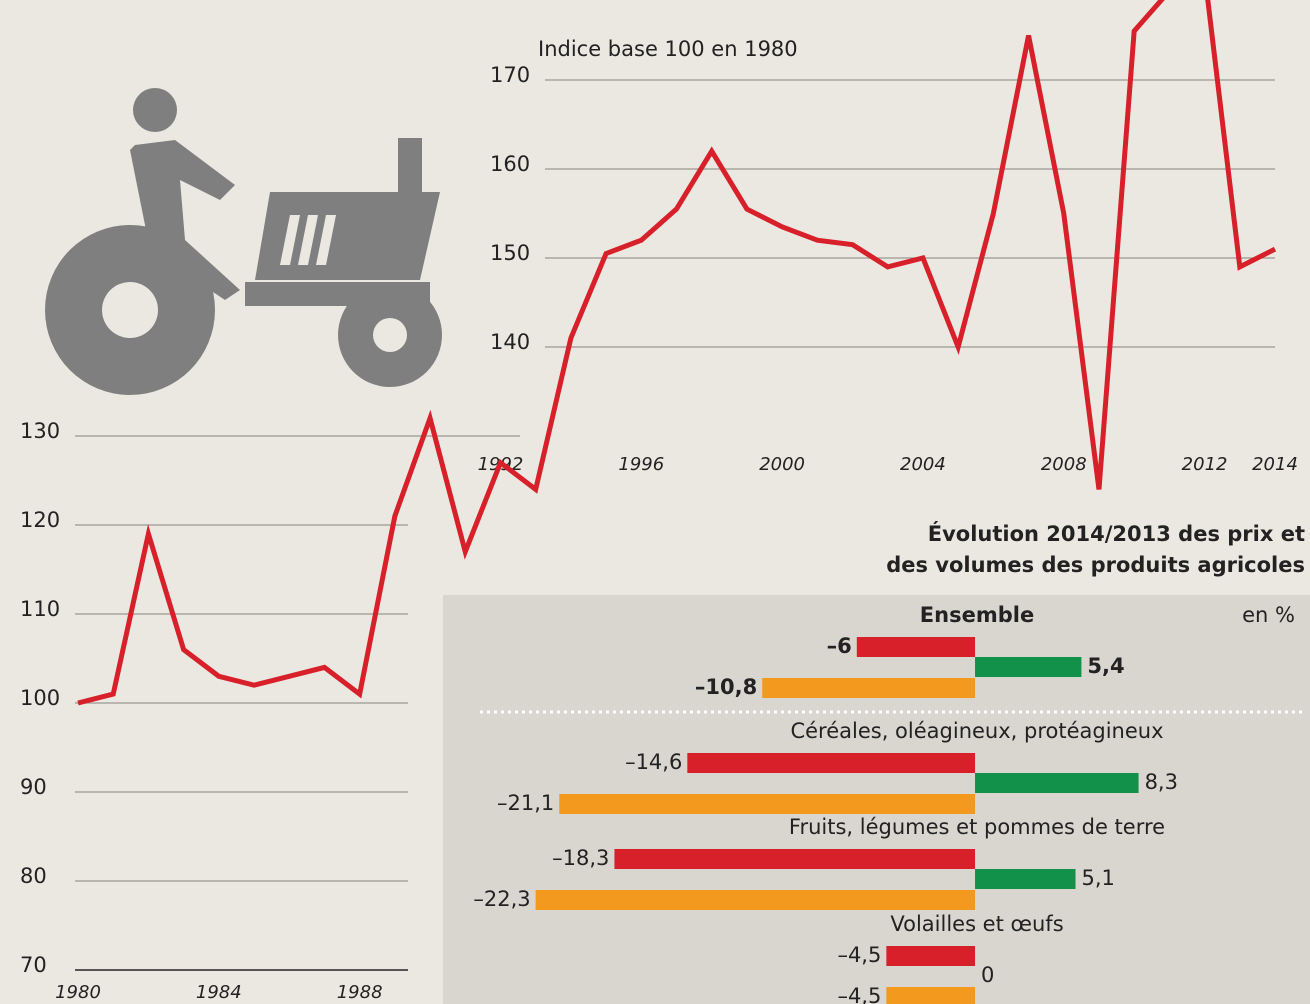 This screenshot has width=1310, height=1004. Describe the element at coordinates (977, 615) in the screenshot. I see `category-label: Ensemble` at that location.